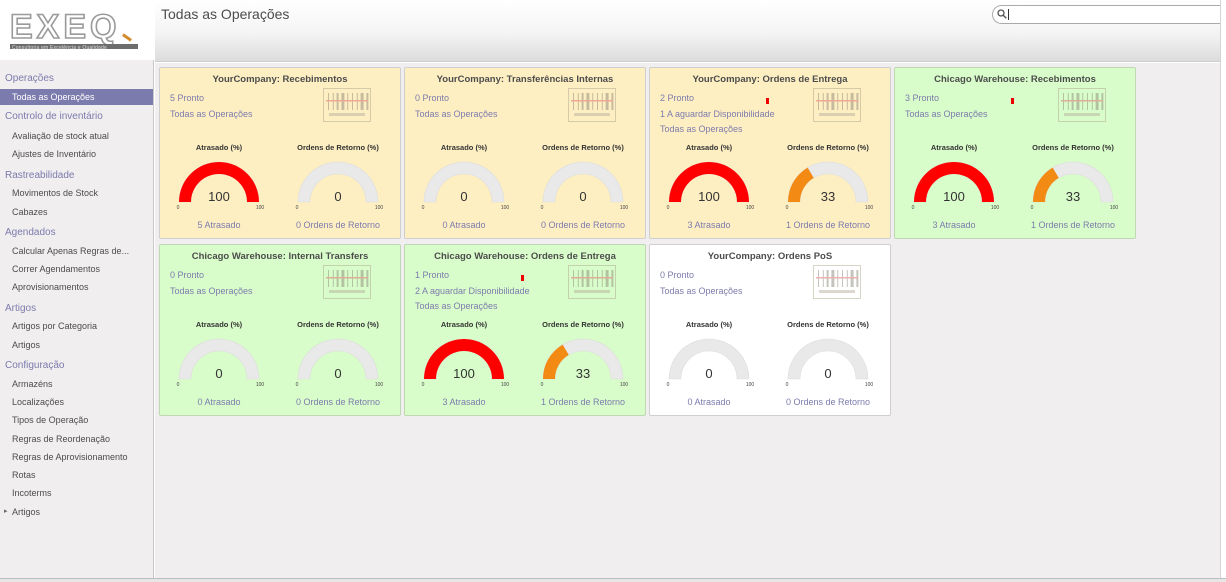 The width and height of the screenshot is (1226, 582). I want to click on ret-gauge-track, so click(828, 359).